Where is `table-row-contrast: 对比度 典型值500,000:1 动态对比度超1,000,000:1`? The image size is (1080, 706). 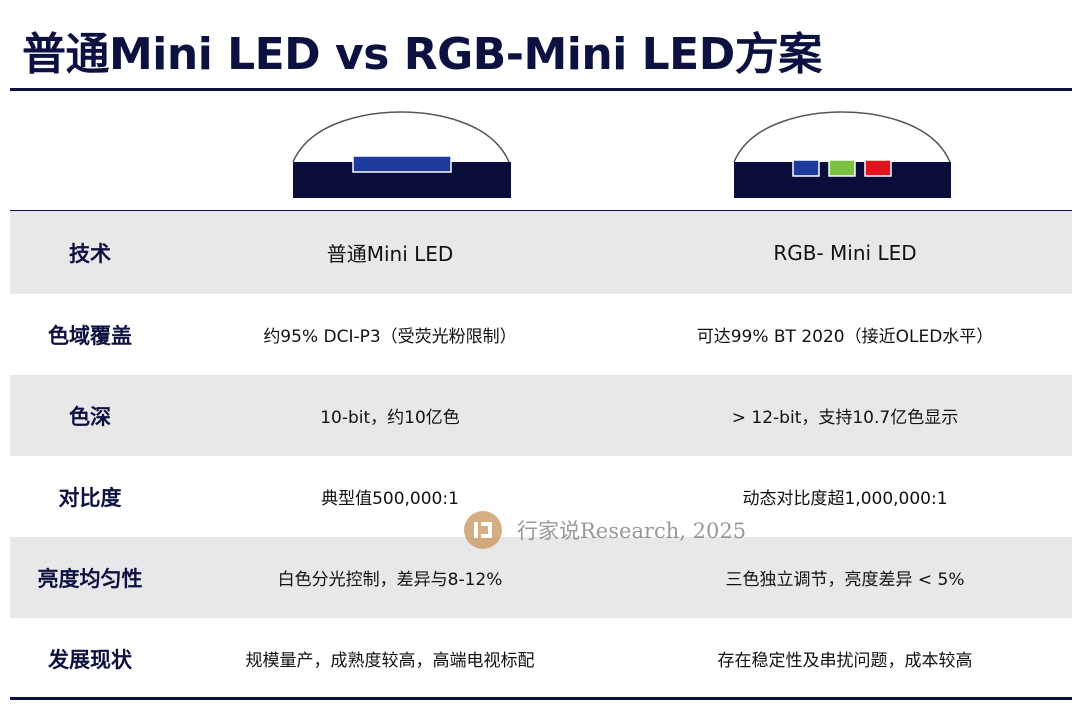 table-row-contrast: 对比度 典型值500,000:1 动态对比度超1,000,000:1 is located at coordinates (541, 496).